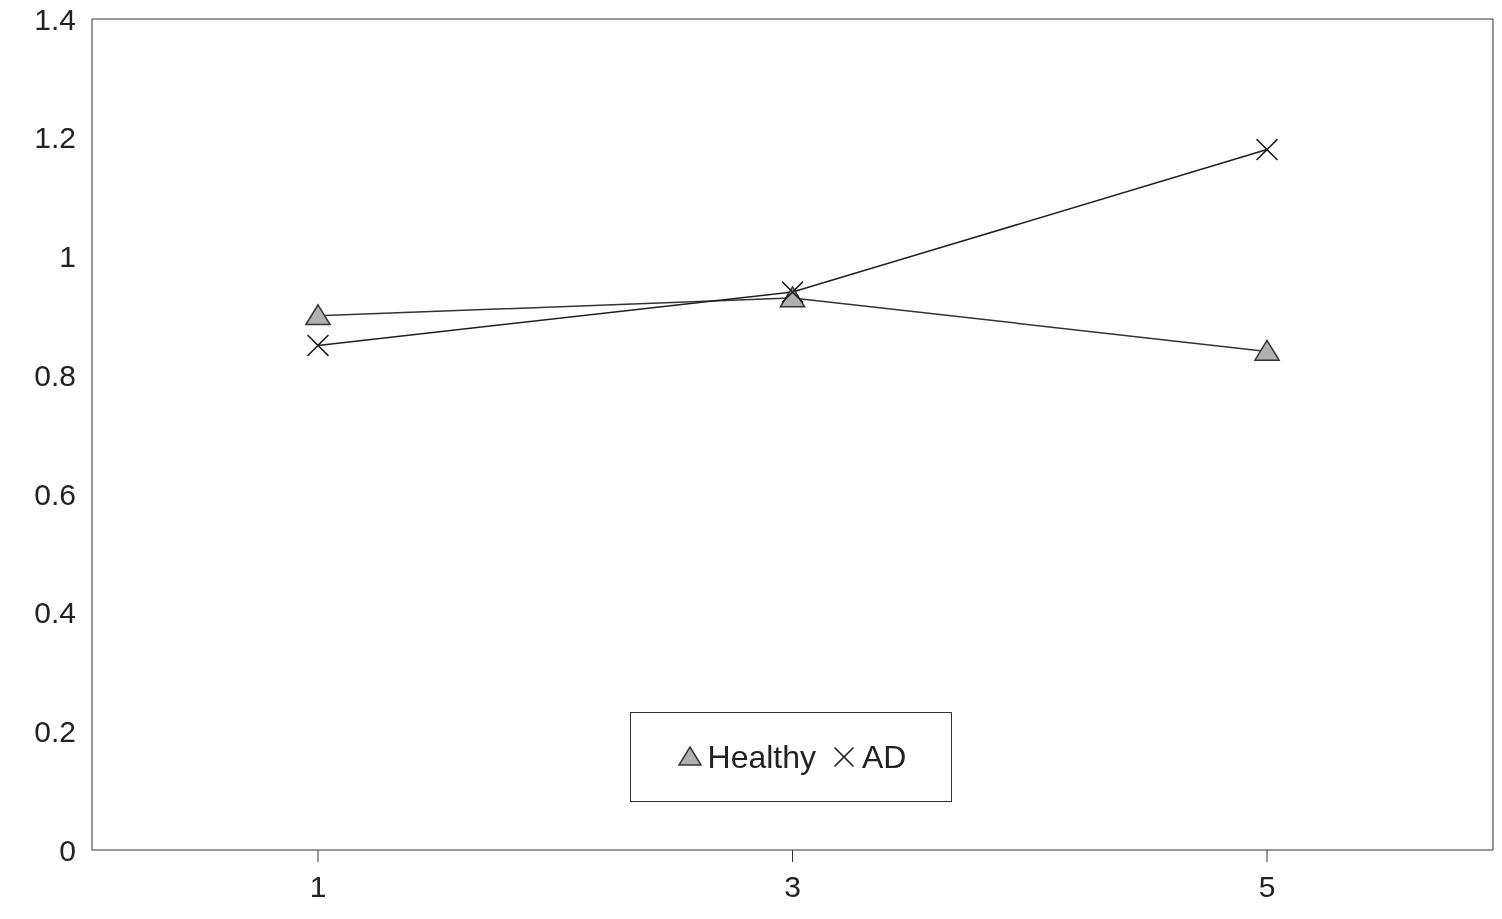  I want to click on legend-label: AD, so click(884, 757).